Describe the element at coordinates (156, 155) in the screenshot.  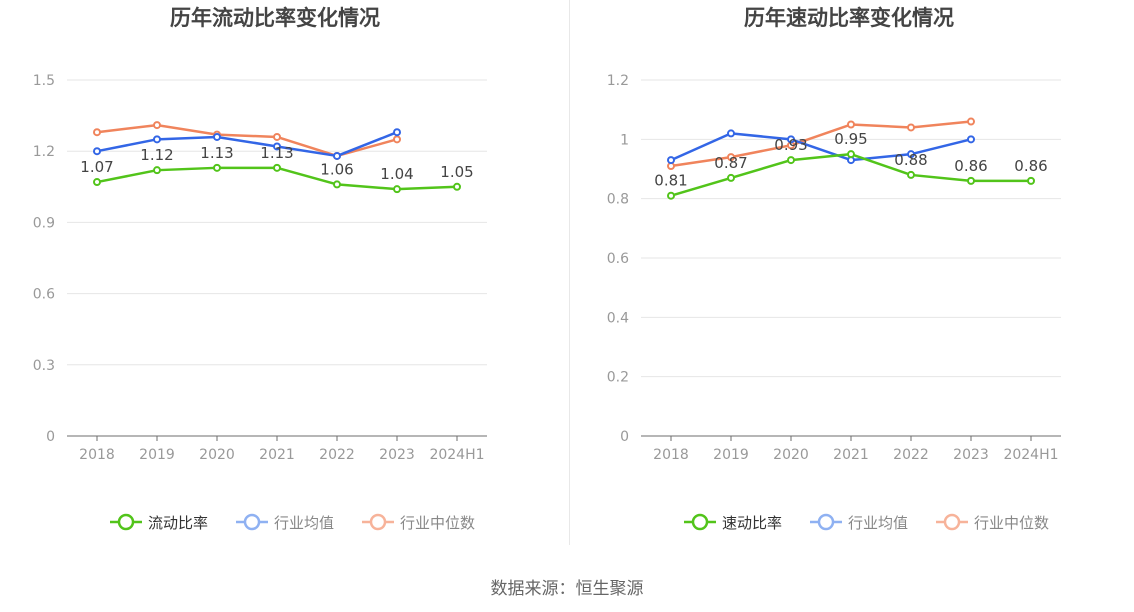
I see `data-label: 1.12` at that location.